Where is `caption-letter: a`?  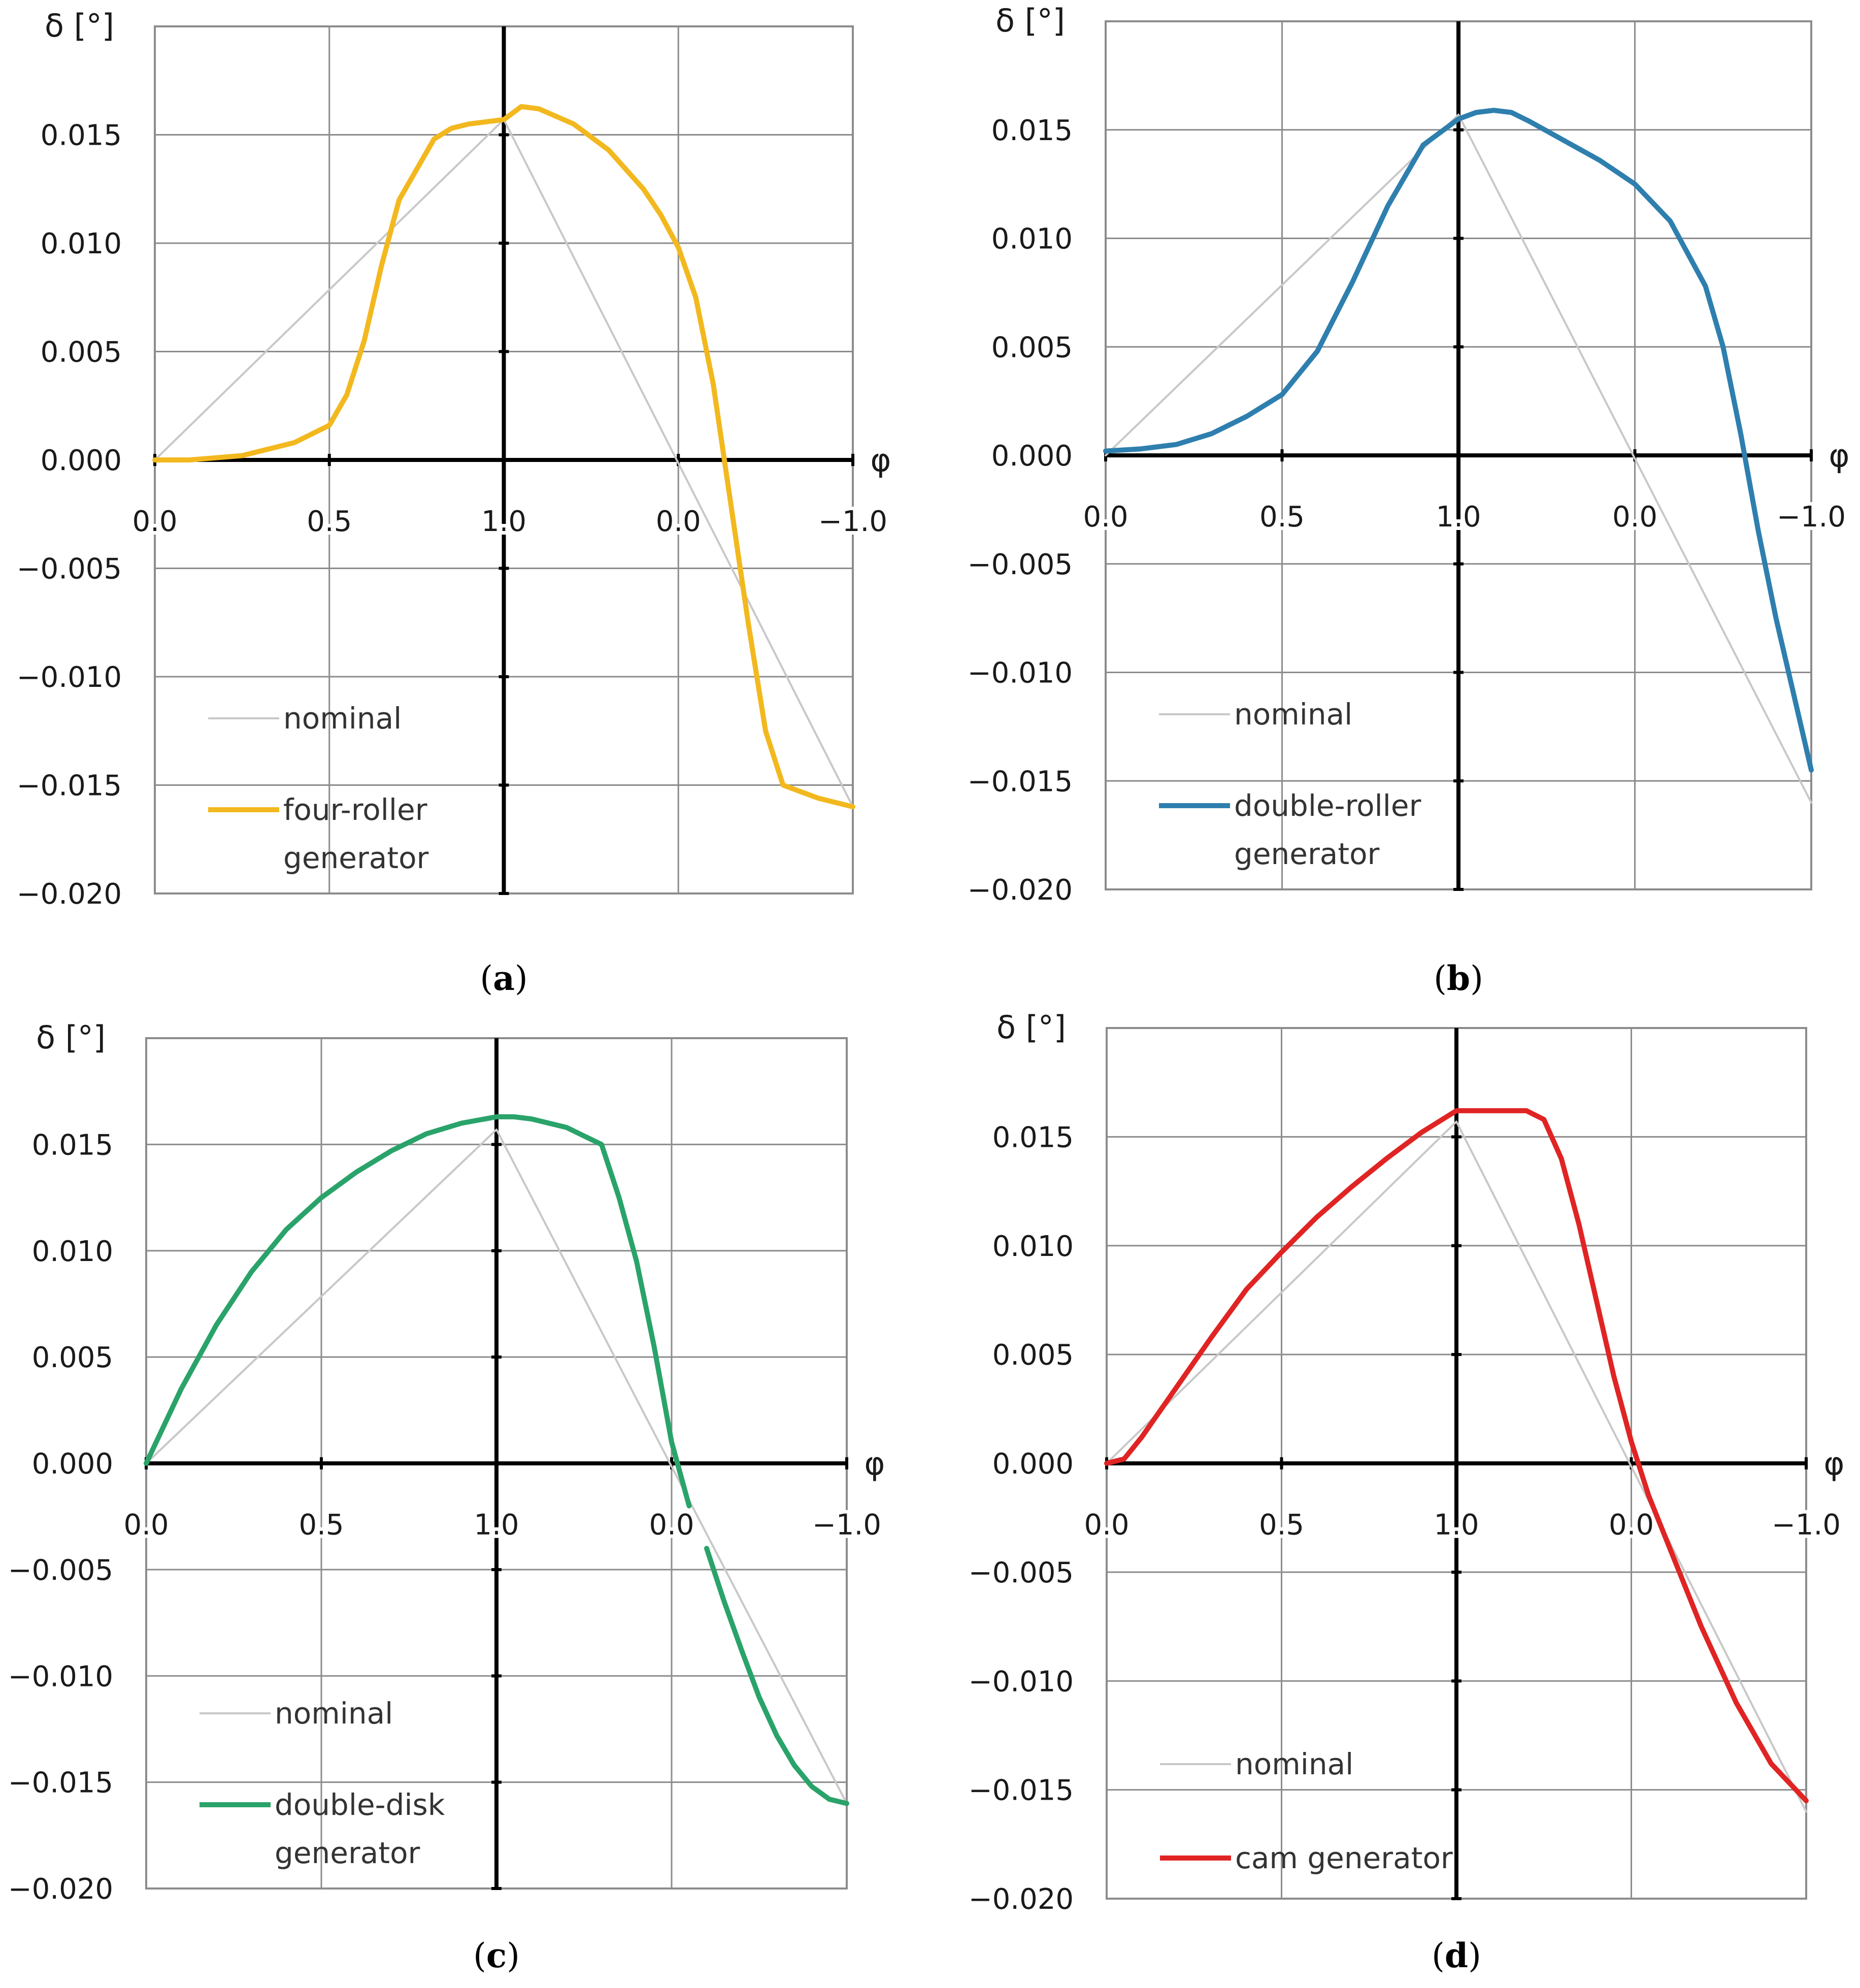
caption-letter: a is located at coordinates (504, 978).